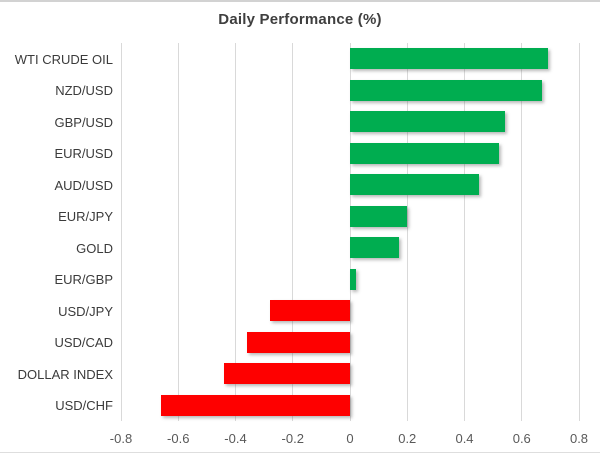 This screenshot has width=600, height=453. What do you see at coordinates (353, 279) in the screenshot?
I see `bar-eur-gbp` at bounding box center [353, 279].